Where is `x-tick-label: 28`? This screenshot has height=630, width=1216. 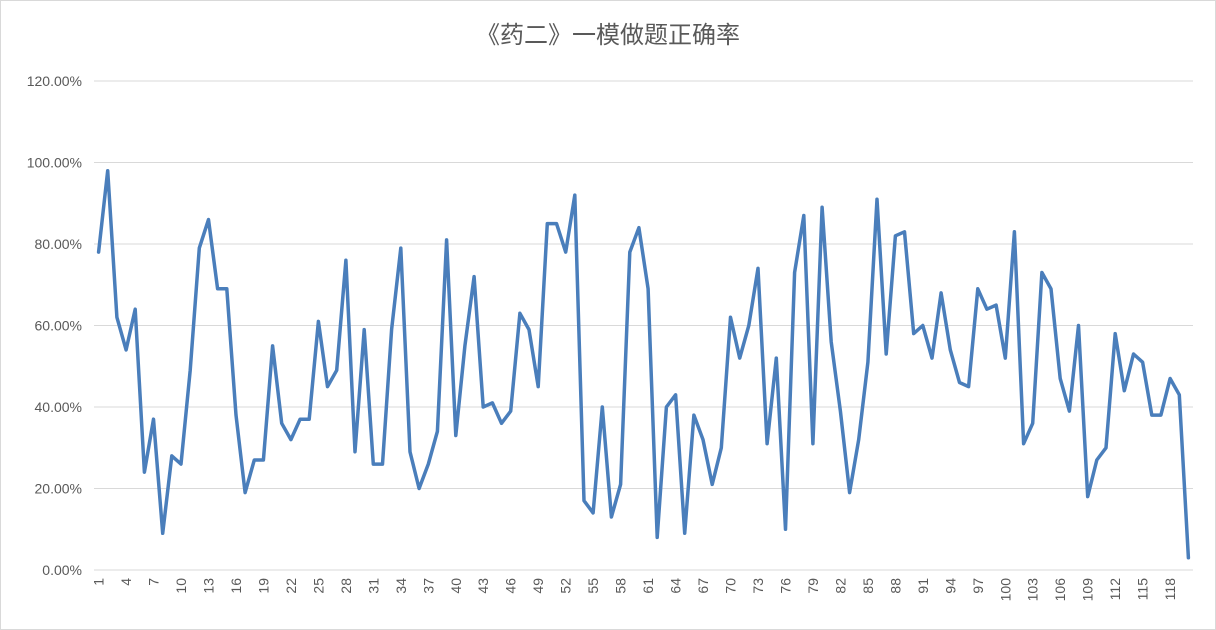
x-tick-label: 28 is located at coordinates (346, 586).